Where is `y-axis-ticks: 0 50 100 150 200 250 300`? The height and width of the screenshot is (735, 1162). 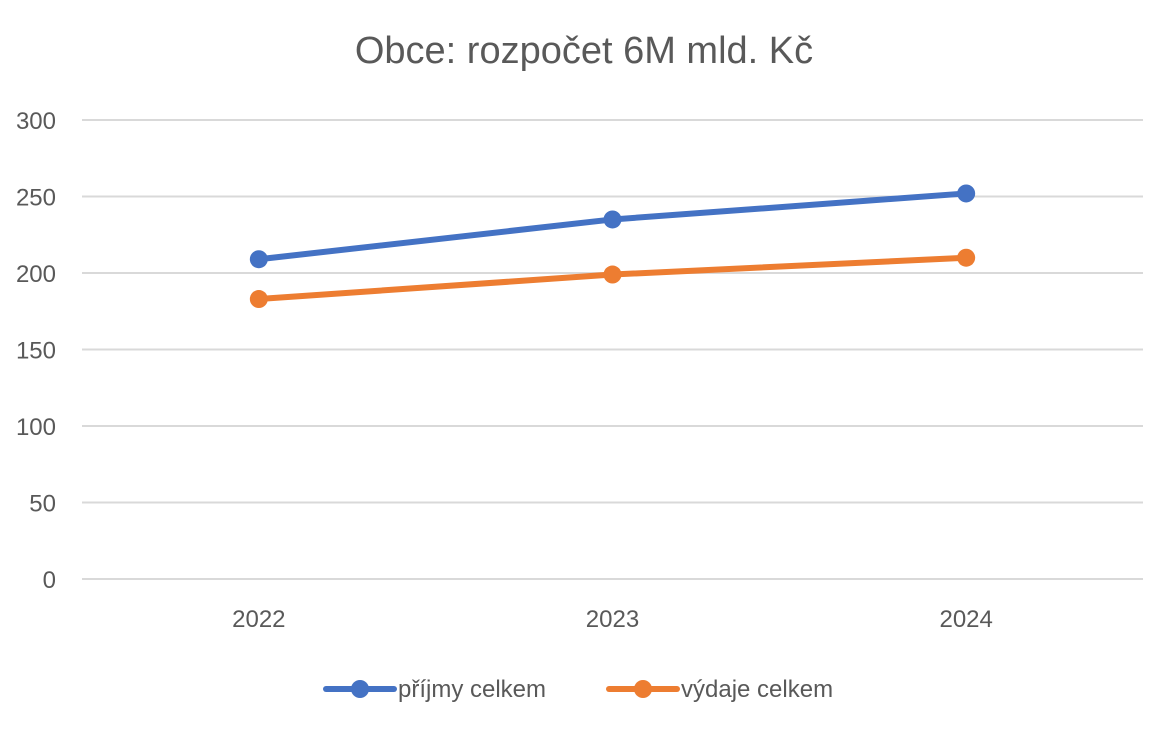
y-axis-ticks: 0 50 100 150 200 250 300 is located at coordinates (36, 351).